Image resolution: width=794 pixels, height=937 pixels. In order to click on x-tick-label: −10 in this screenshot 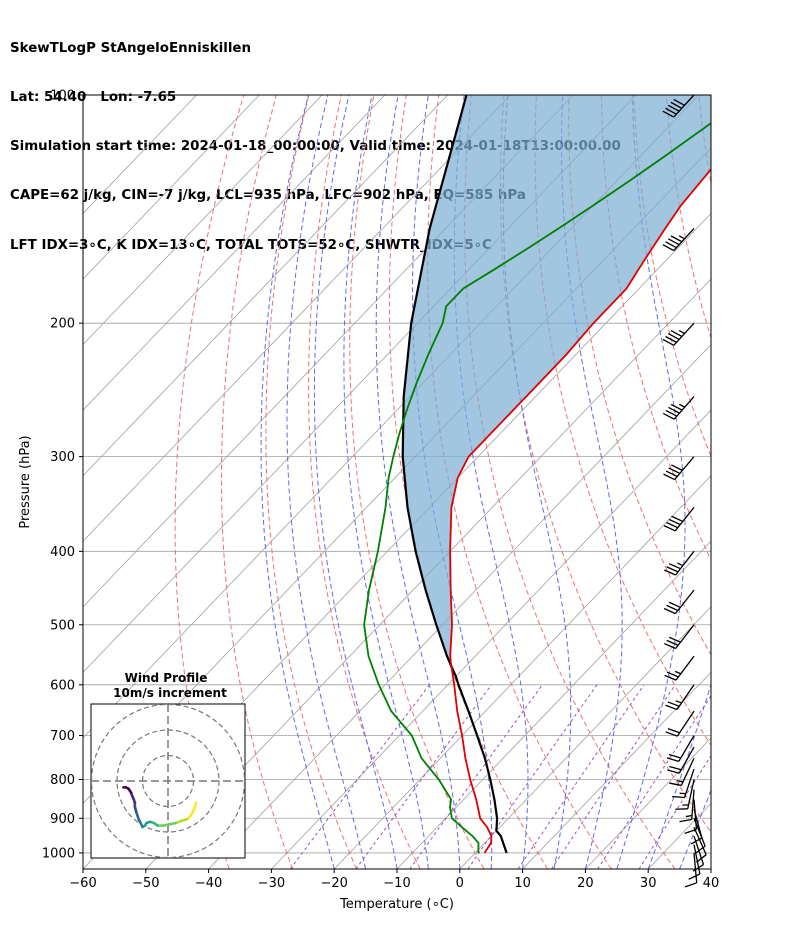, I will do `click(396, 883)`.